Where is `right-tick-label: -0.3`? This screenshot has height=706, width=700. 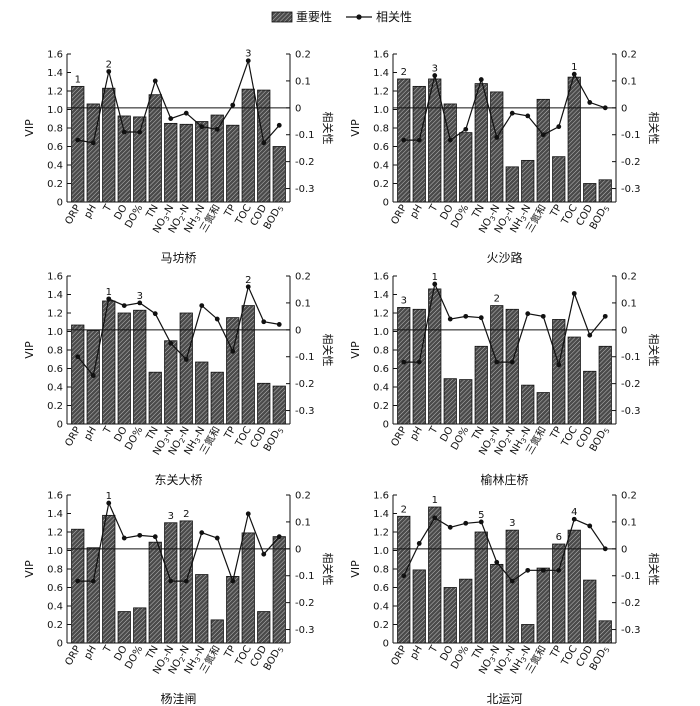
right-tick-label: -0.3 is located at coordinates (631, 630).